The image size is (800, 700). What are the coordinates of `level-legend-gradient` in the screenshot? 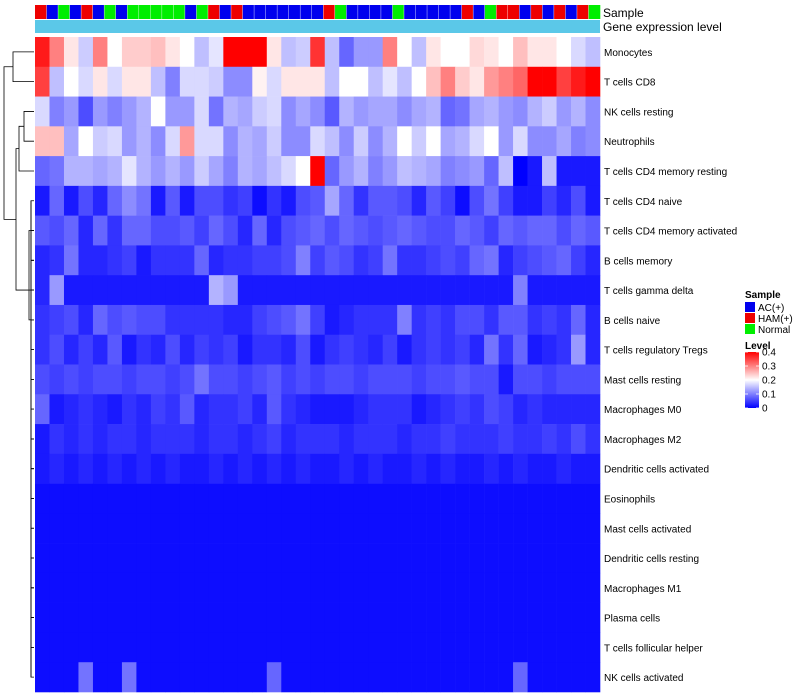 It's located at (752, 380).